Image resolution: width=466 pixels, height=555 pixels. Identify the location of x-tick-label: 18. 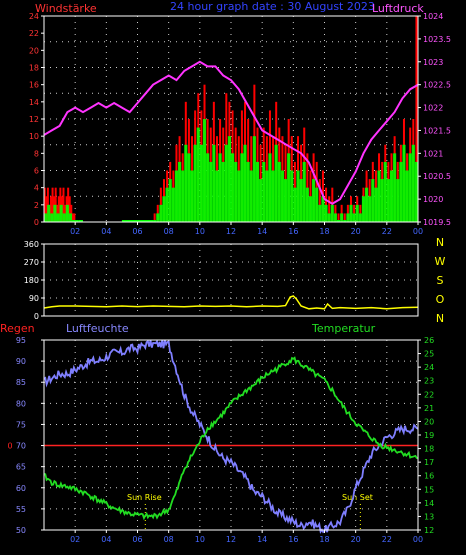
(324, 231).